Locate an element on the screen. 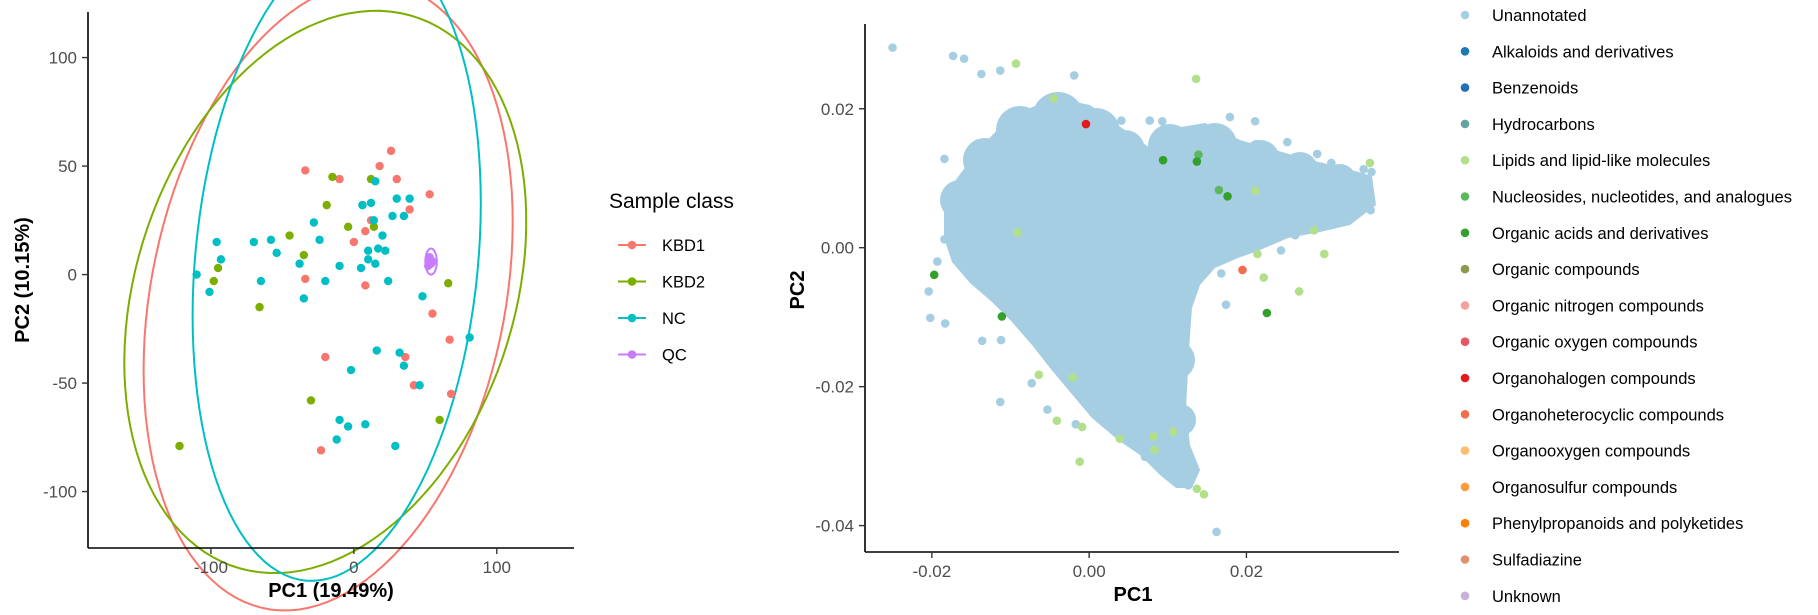 The height and width of the screenshot is (615, 1818). sample-points is located at coordinates (324, 300).